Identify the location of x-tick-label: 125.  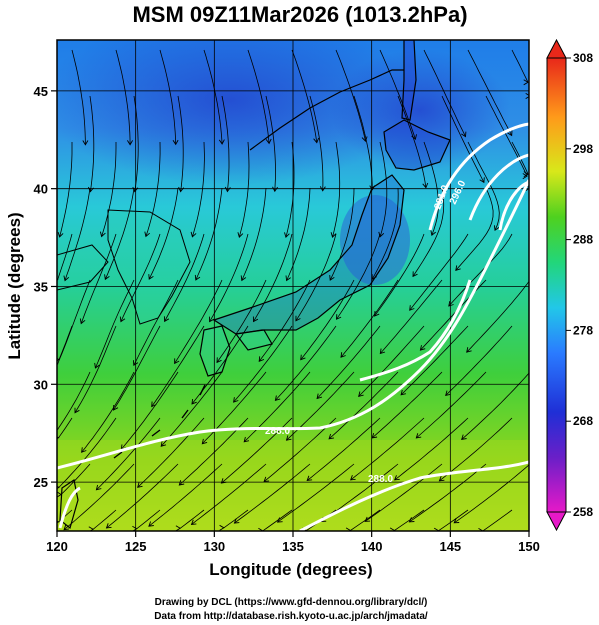
(136, 546).